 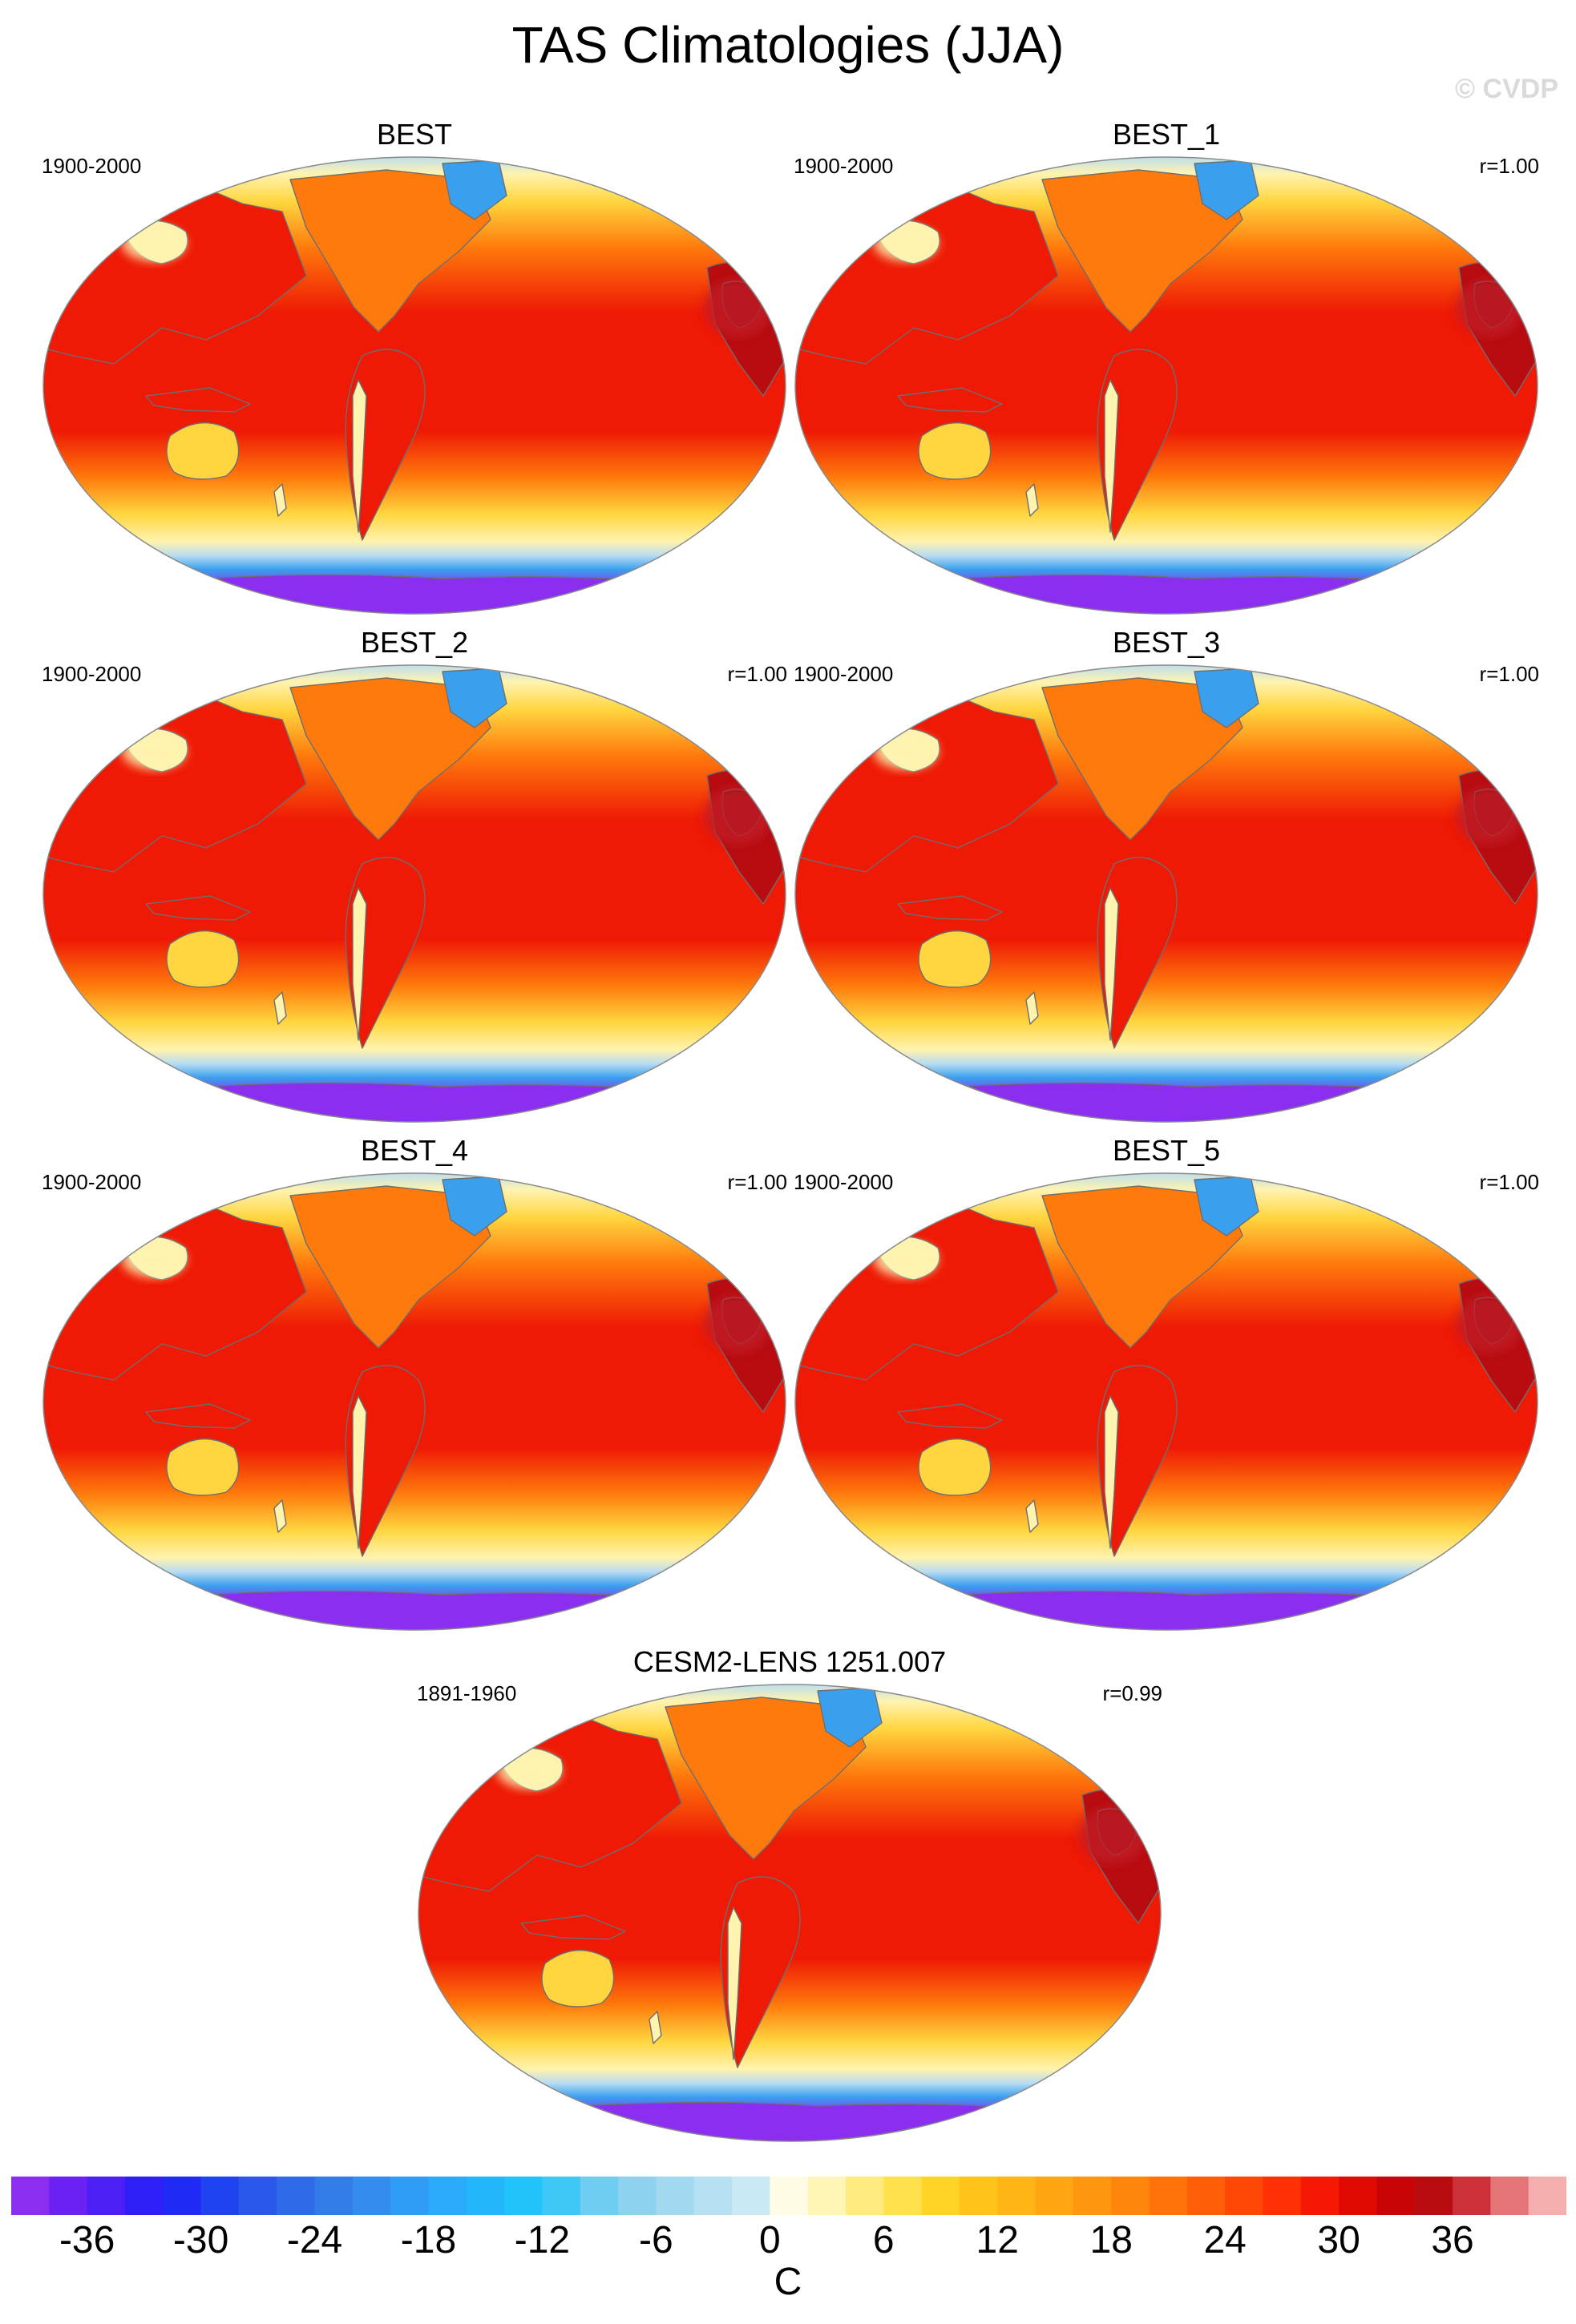 What do you see at coordinates (414, 642) in the screenshot?
I see `panel-title: BEST_2` at bounding box center [414, 642].